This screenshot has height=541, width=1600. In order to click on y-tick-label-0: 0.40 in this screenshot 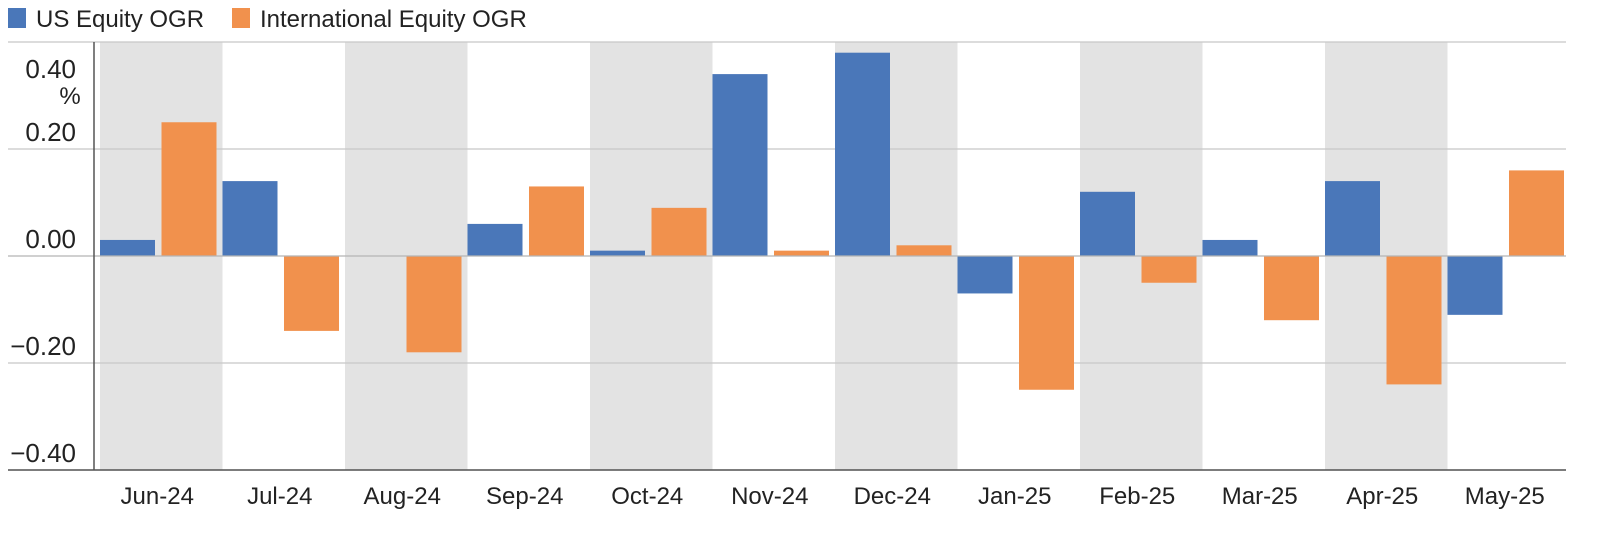, I will do `click(50, 69)`.